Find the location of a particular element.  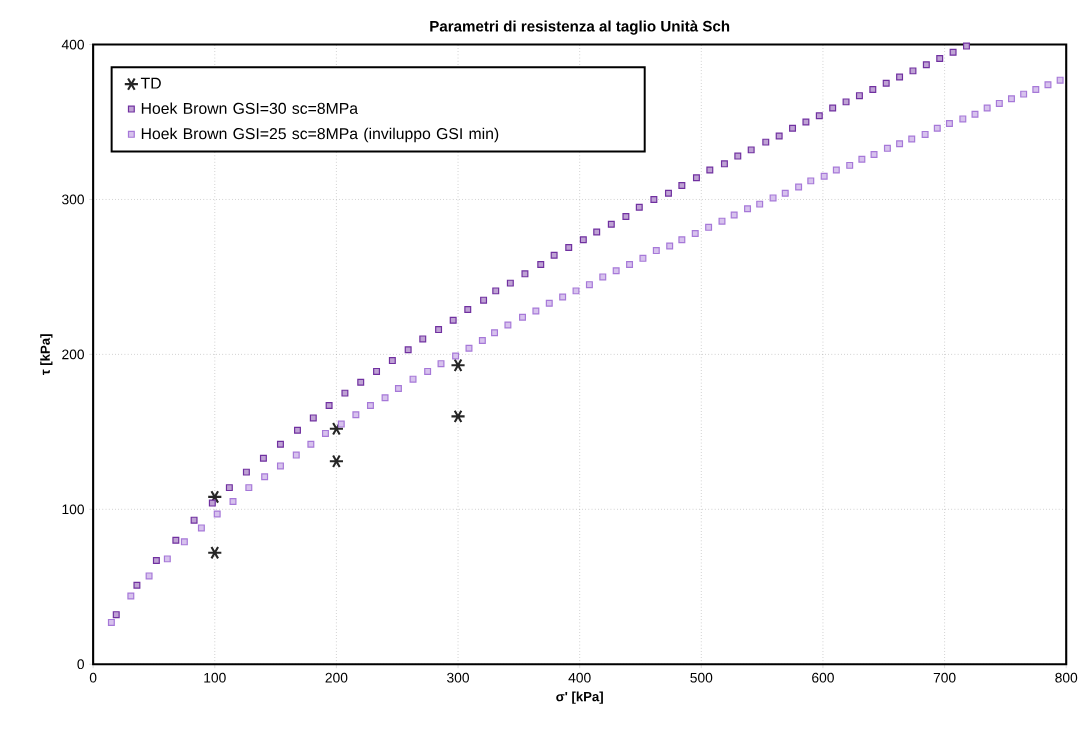

x-tick-label: 200 is located at coordinates (336, 678).